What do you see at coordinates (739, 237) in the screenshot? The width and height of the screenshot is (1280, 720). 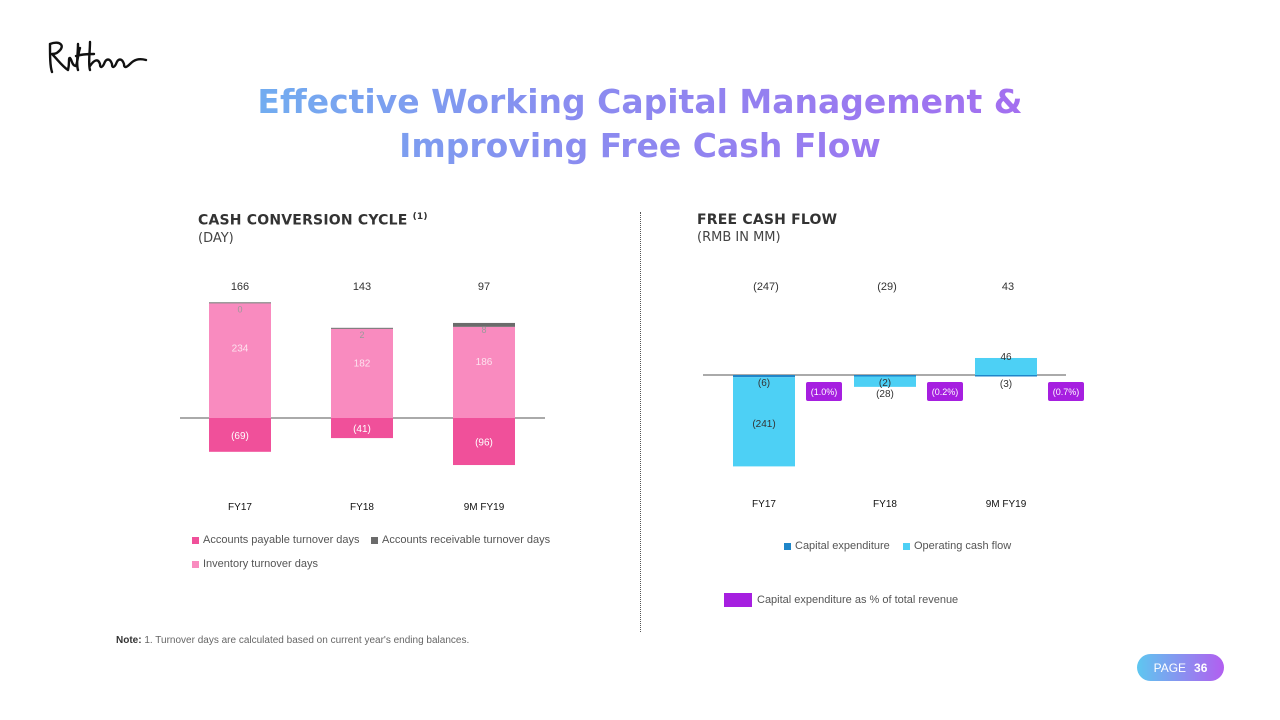 I see `fcf-unit: (RMB IN MM)` at bounding box center [739, 237].